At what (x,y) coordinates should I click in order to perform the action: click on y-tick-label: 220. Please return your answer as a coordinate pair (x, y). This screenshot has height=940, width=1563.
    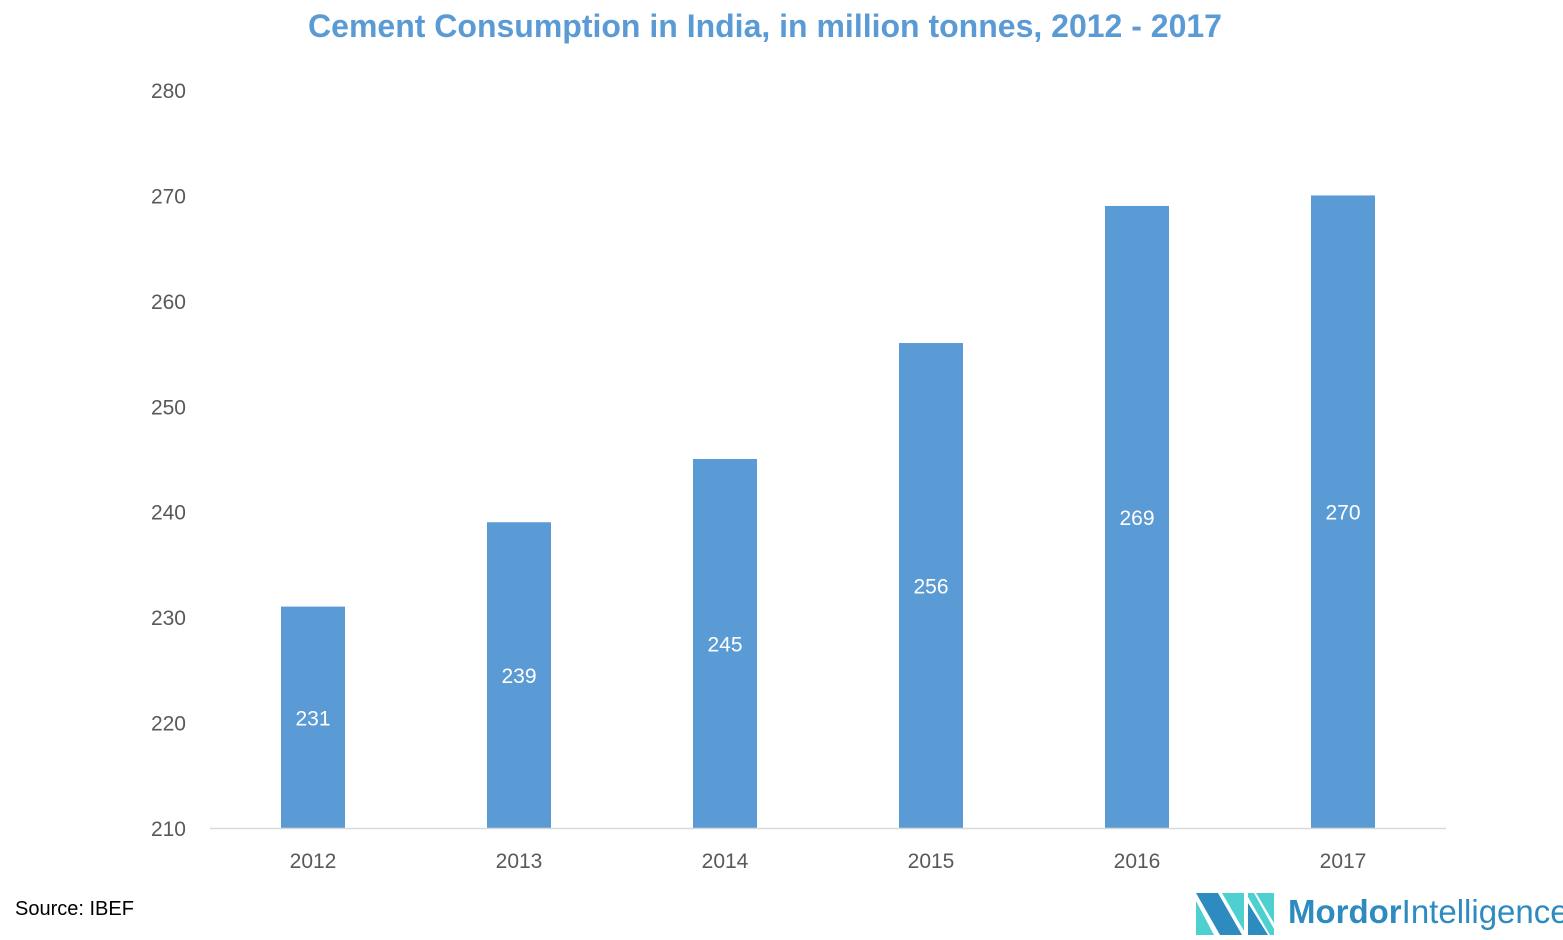
    Looking at the image, I should click on (168, 724).